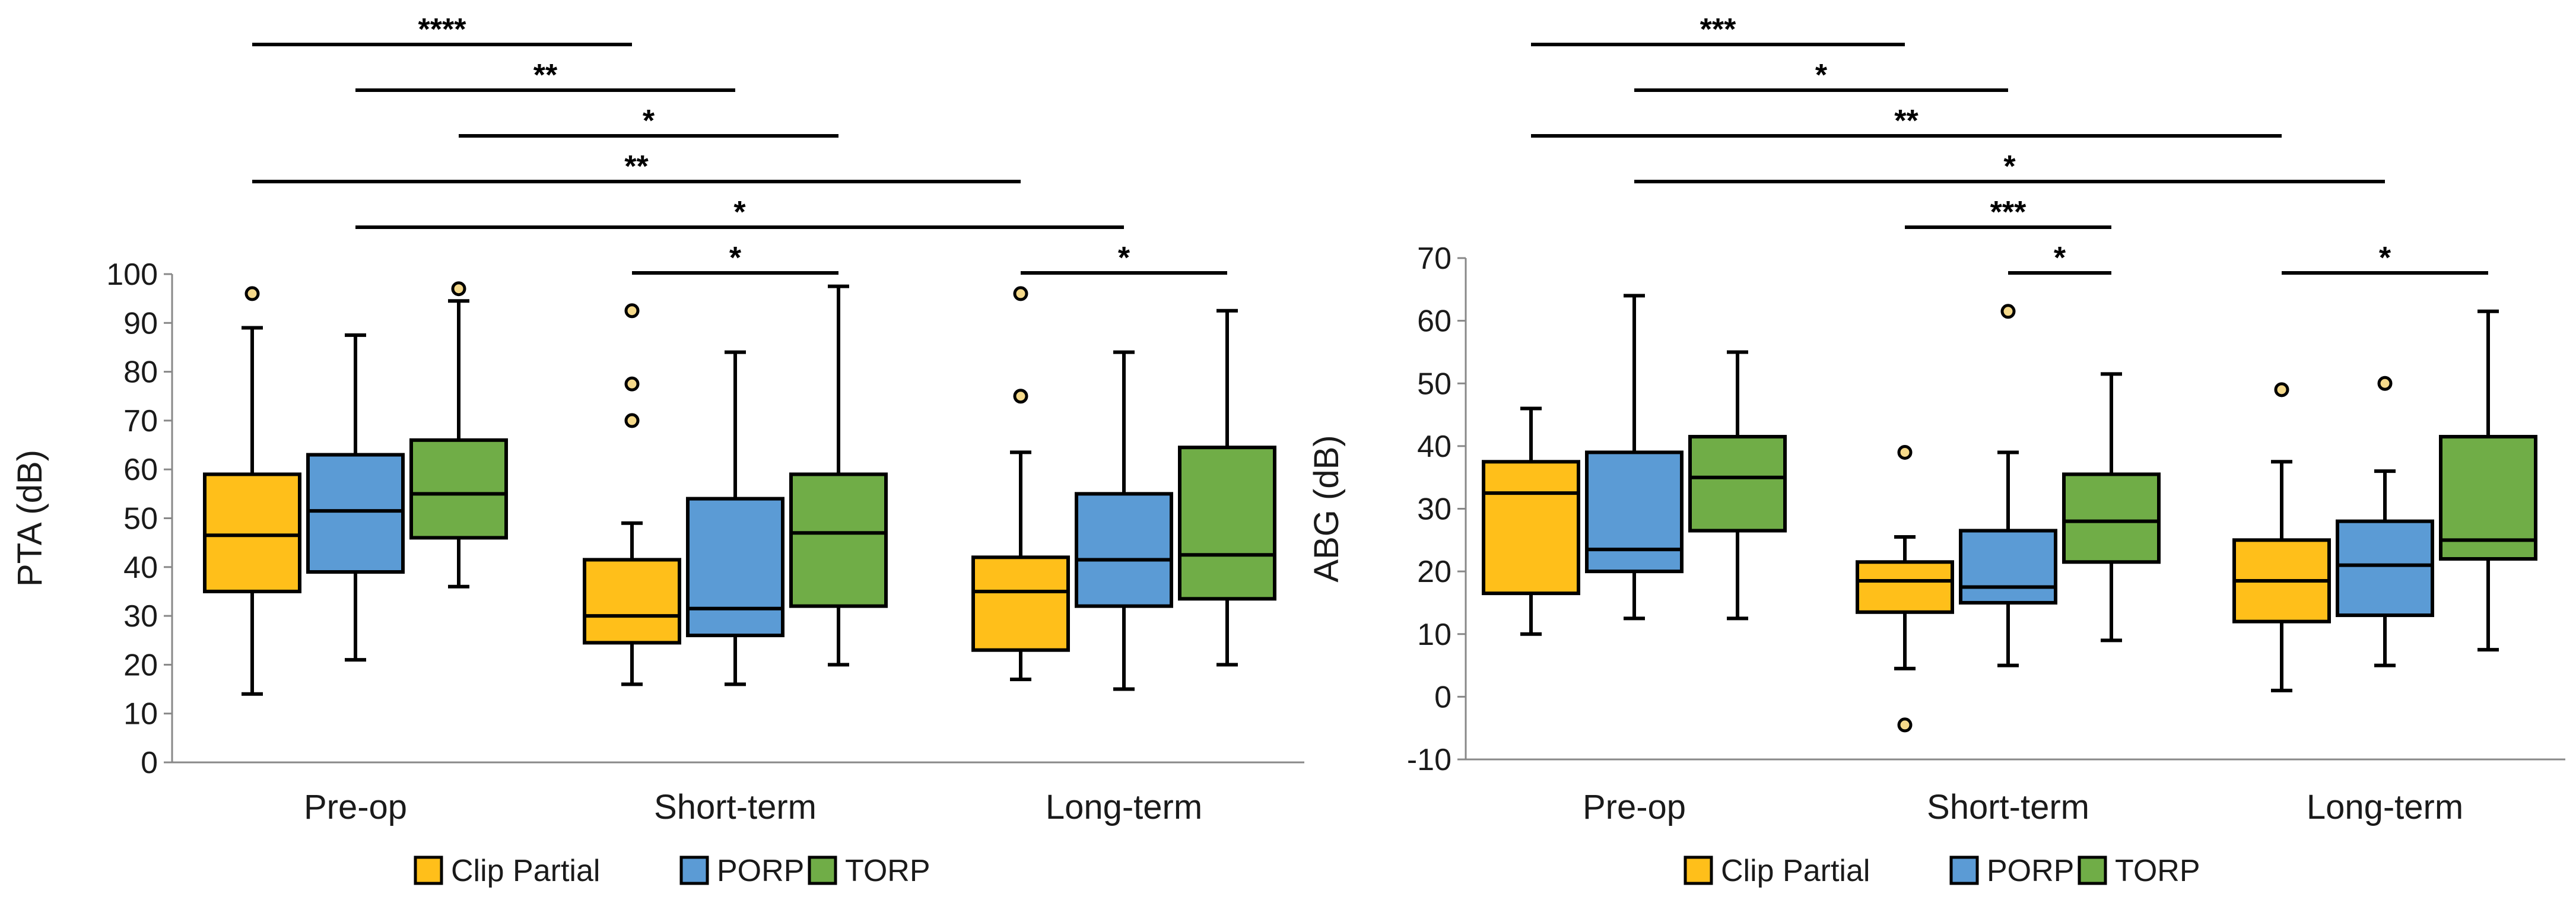 Image resolution: width=2576 pixels, height=919 pixels. I want to click on y-tick-label: -10, so click(1429, 760).